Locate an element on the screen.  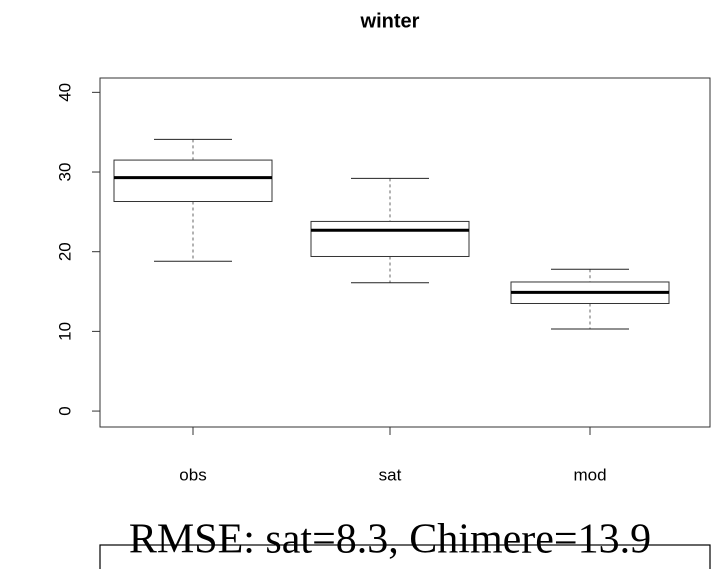
y-tick-label: 40 is located at coordinates (64, 92).